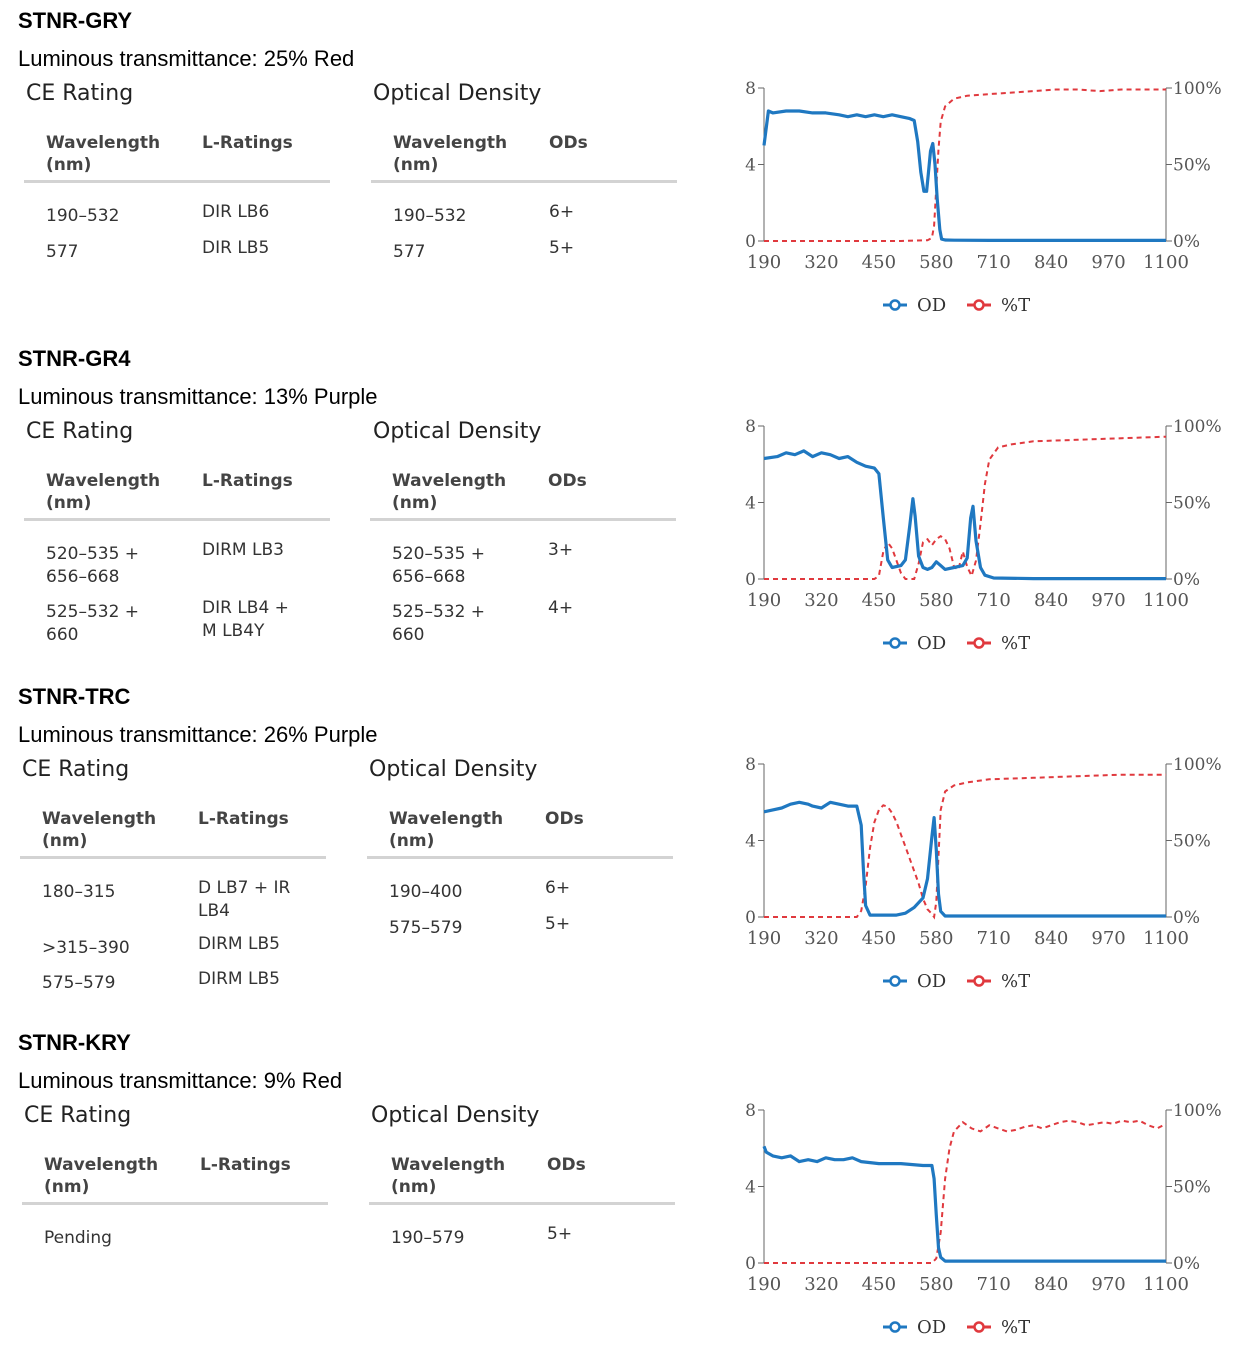 This screenshot has width=1244, height=1365. Describe the element at coordinates (522, 1176) in the screenshot. I see `table-header: Wavelength (nm) ODs` at that location.